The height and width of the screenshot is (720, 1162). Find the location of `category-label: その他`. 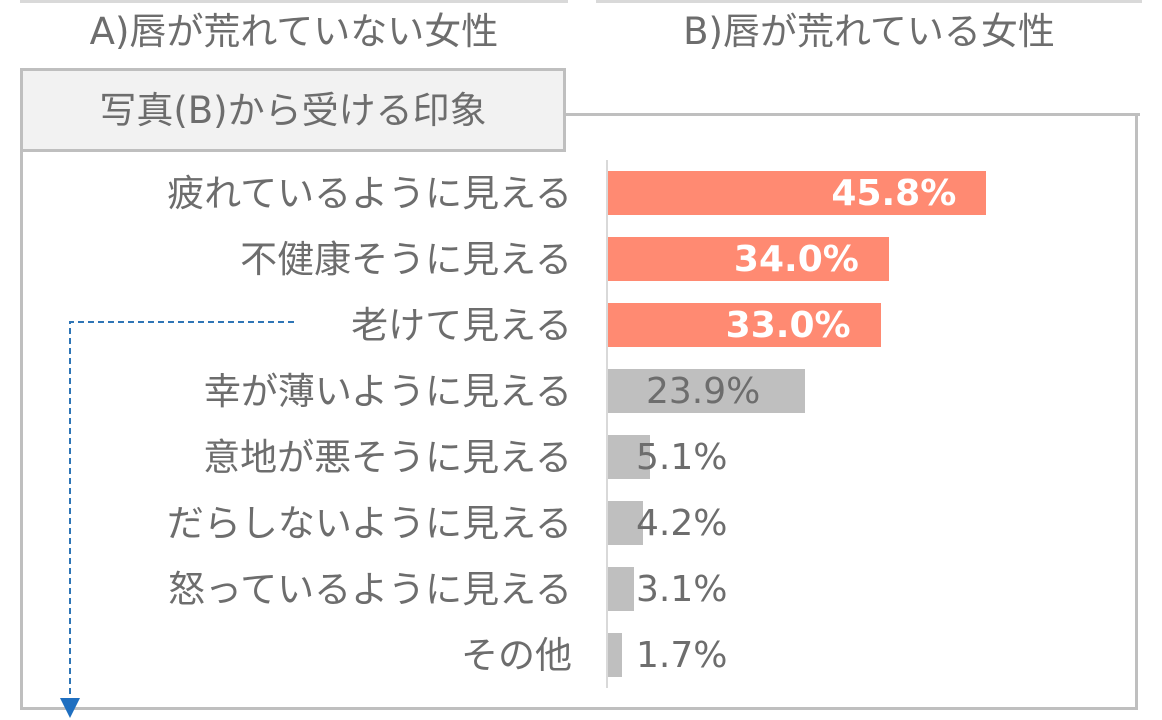

category-label: その他 is located at coordinates (516, 655).